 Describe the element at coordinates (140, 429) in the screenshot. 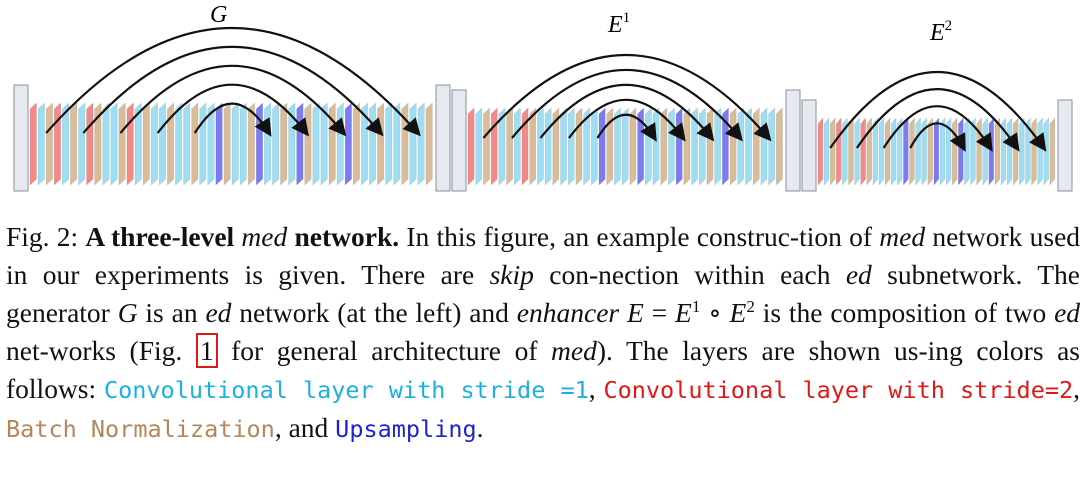

I see `legend-batch-norm: Batch Normalization` at that location.